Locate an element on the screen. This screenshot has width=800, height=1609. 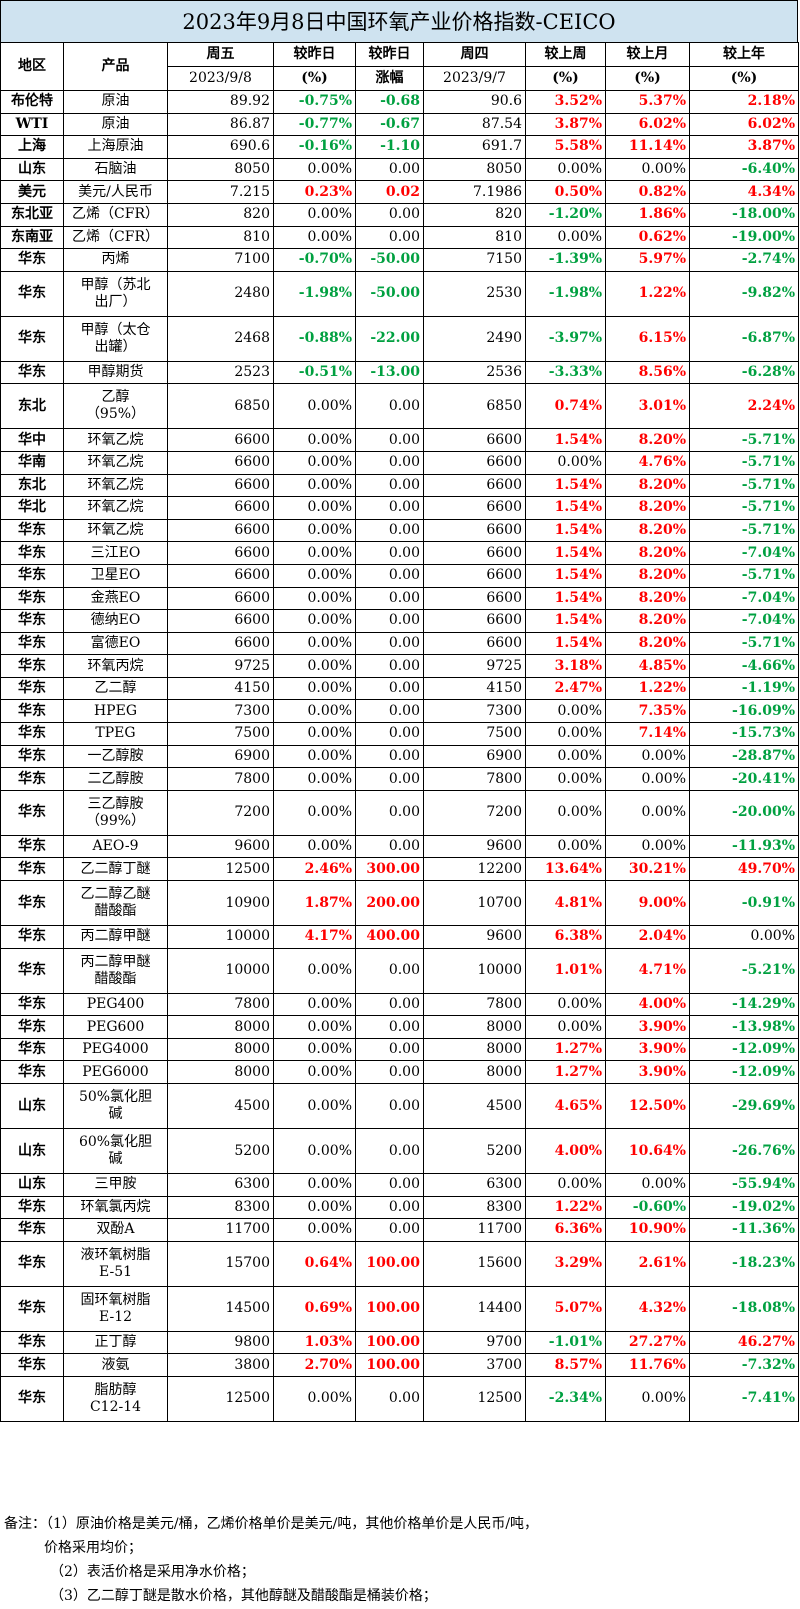
region-cell: 东北 is located at coordinates (32, 406).